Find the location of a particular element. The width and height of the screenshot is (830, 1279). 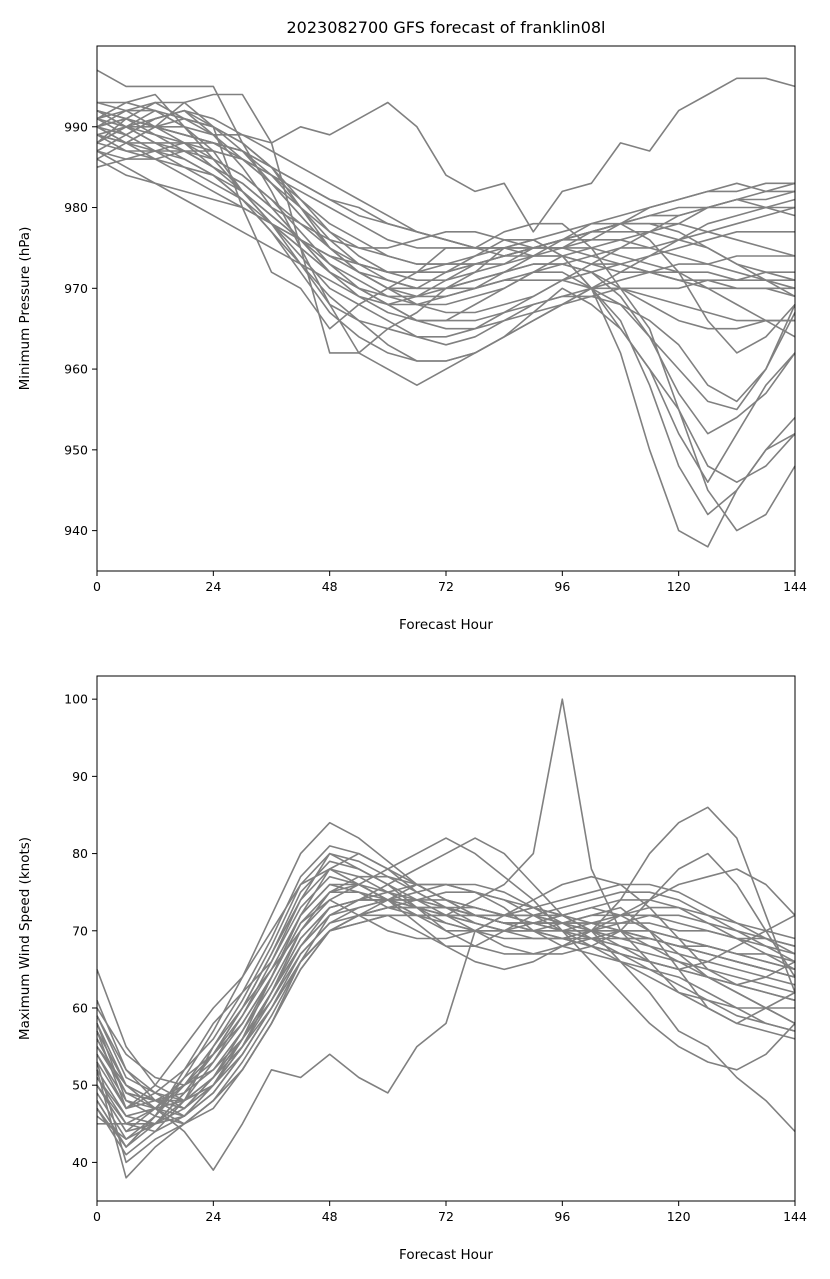

wind-x-tick-label: 120 is located at coordinates (679, 1216).